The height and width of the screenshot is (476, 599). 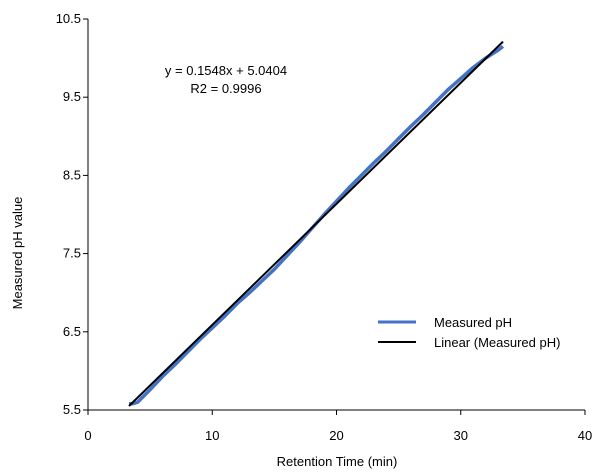 I want to click on trendline-r-squared: R2 = 0.9996, so click(x=225, y=88).